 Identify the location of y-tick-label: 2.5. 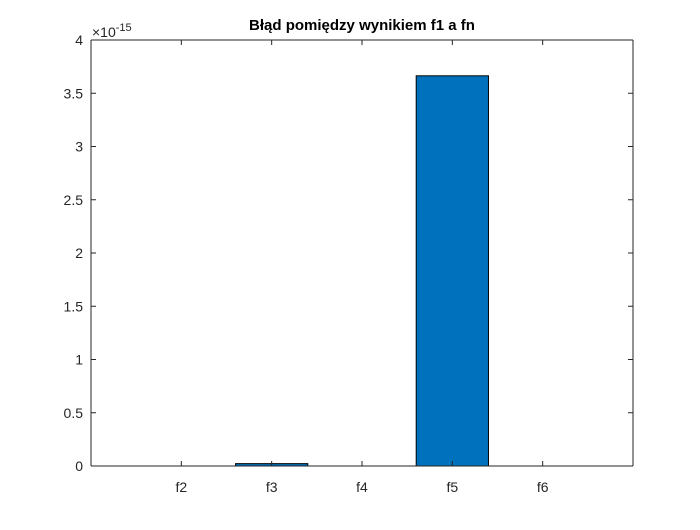
(74, 200).